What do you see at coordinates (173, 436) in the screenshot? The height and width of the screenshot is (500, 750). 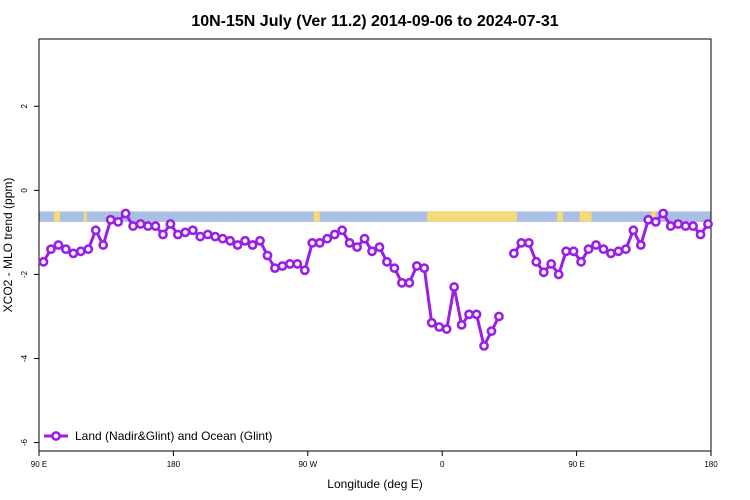 I see `legend-label: Land (Nadir&Glint) and Ocean (Glint)` at bounding box center [173, 436].